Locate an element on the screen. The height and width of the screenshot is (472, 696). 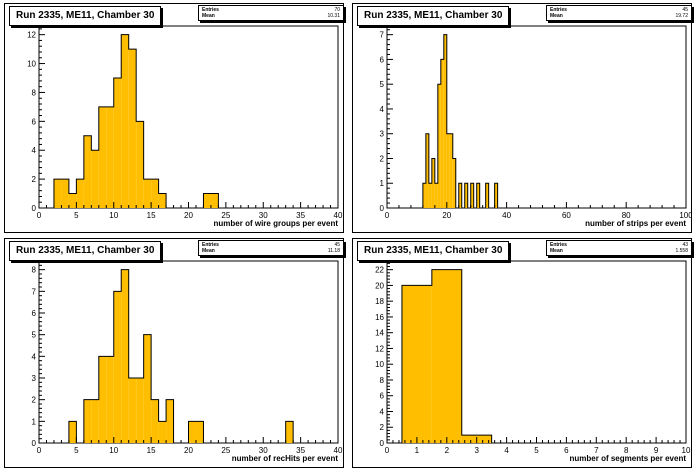
y-tick-label: 22 is located at coordinates (379, 270).